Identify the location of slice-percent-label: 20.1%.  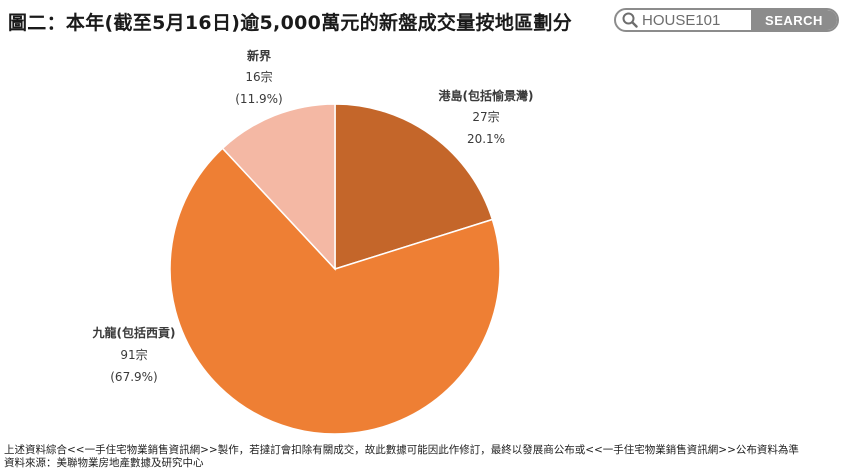
(486, 139).